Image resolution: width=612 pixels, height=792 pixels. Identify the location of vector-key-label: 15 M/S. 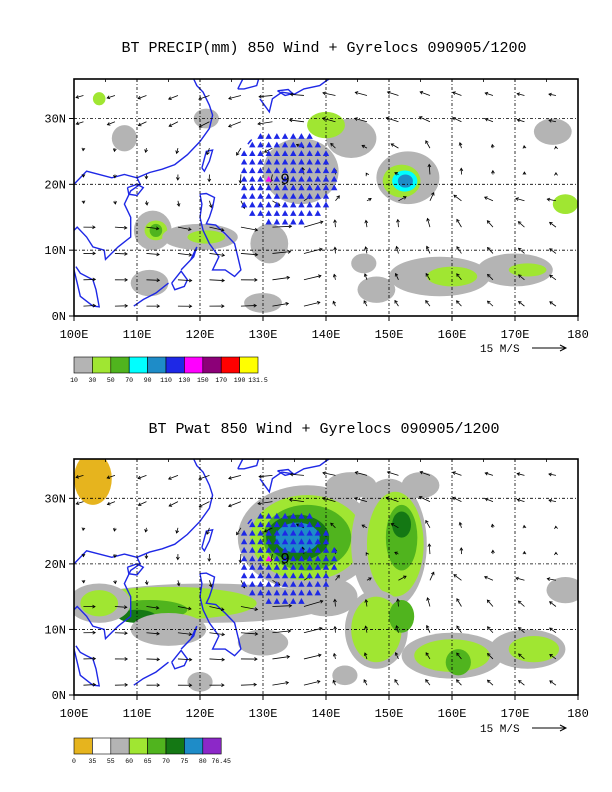
(500, 730).